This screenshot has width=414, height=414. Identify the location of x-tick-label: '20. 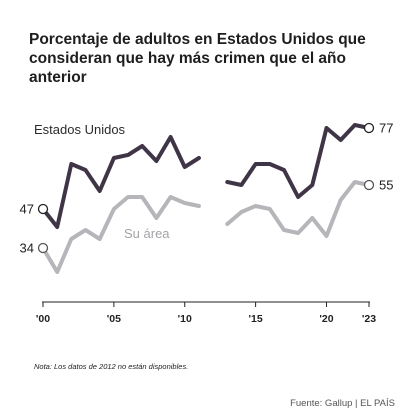
(326, 319).